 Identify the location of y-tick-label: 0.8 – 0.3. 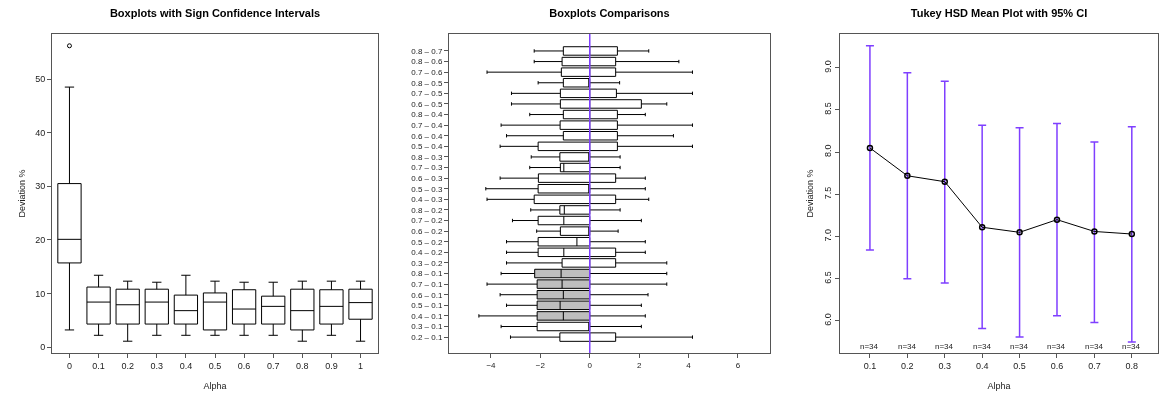
(427, 157).